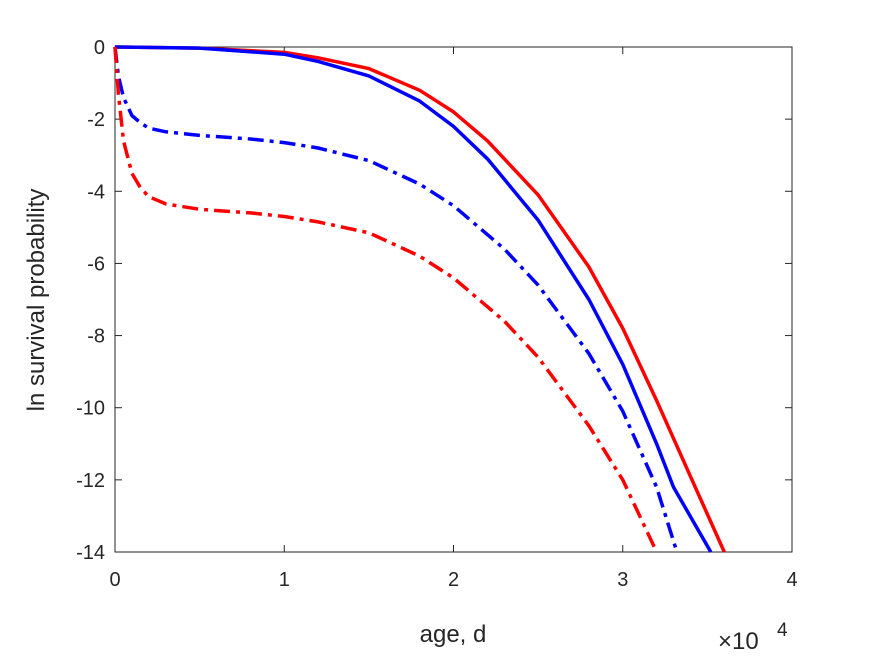 The width and height of the screenshot is (875, 656). Describe the element at coordinates (96, 192) in the screenshot. I see `y-tick-label: -4` at that location.